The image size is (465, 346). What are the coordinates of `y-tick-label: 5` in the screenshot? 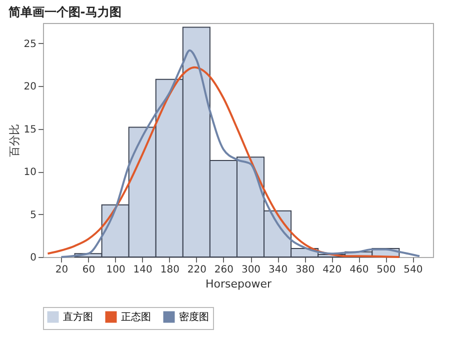 It's located at (33, 215).